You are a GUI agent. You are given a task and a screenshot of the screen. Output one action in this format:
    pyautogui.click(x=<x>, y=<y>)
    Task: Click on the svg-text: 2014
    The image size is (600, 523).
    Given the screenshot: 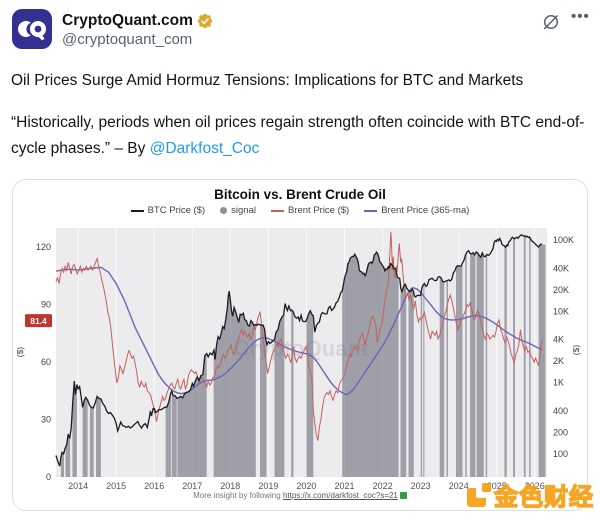 What is the action you would take?
    pyautogui.click(x=78, y=486)
    